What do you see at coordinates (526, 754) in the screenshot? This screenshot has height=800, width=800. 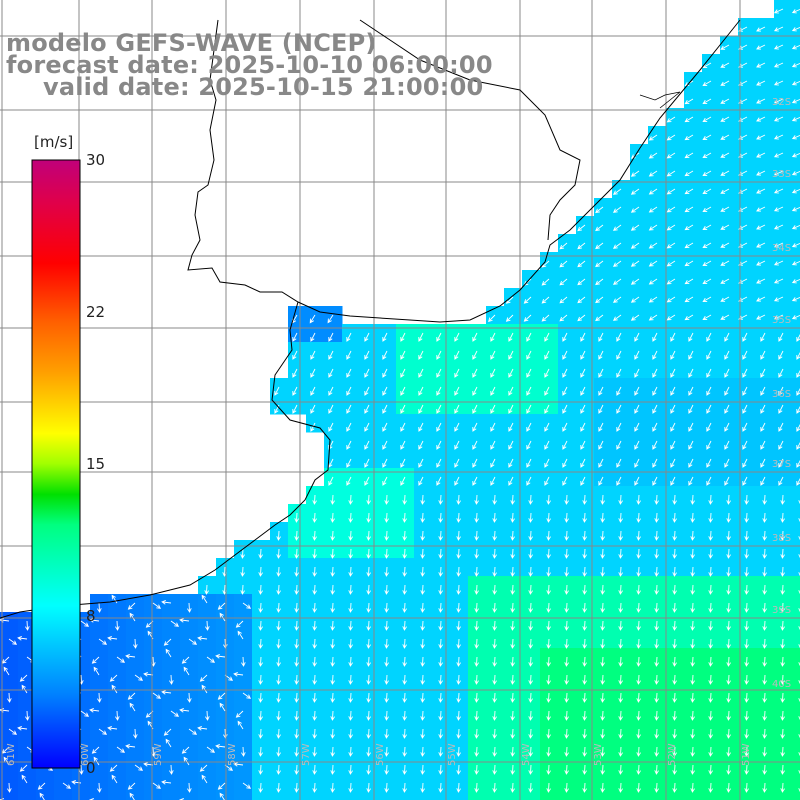 I see `longitude-label: 54W` at bounding box center [526, 754].